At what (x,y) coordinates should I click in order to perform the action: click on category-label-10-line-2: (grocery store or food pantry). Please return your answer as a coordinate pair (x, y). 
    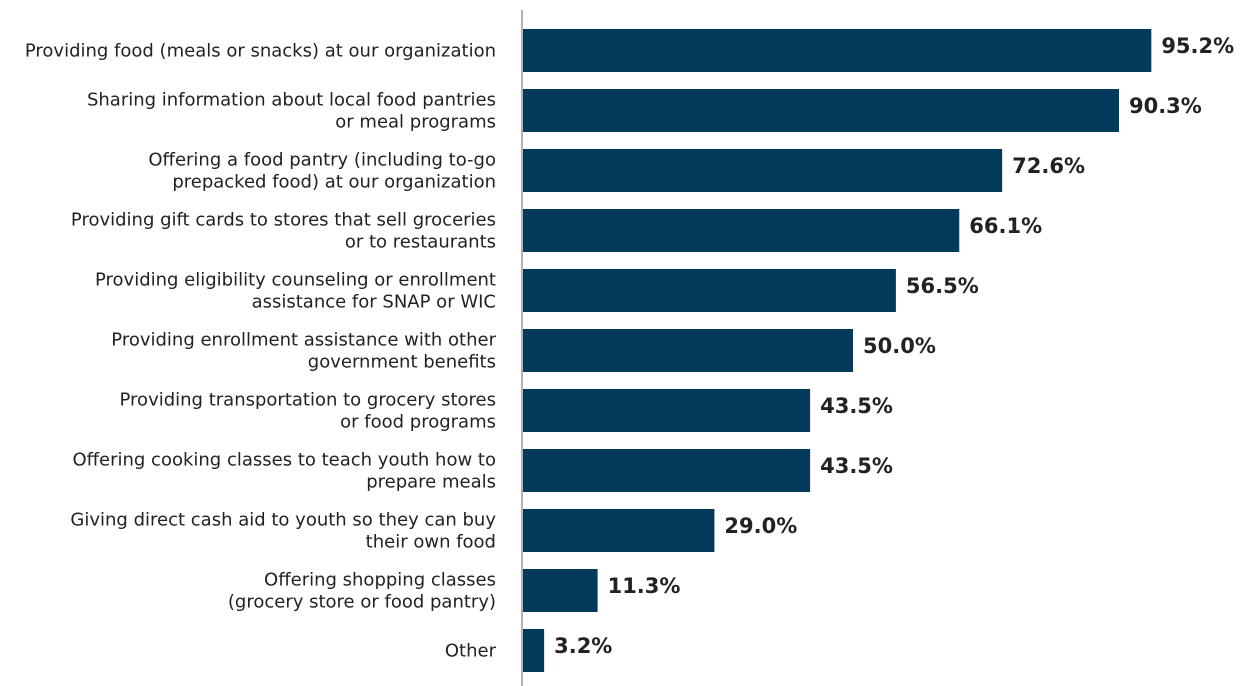
    Looking at the image, I should click on (362, 602).